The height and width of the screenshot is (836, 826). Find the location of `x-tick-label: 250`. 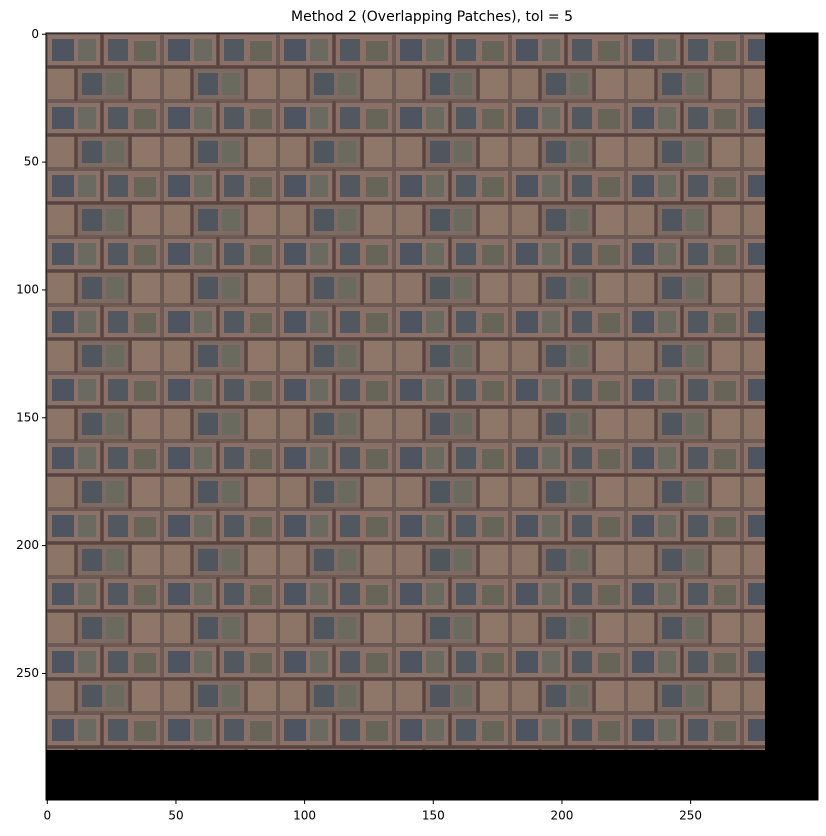

x-tick-label: 250 is located at coordinates (690, 816).